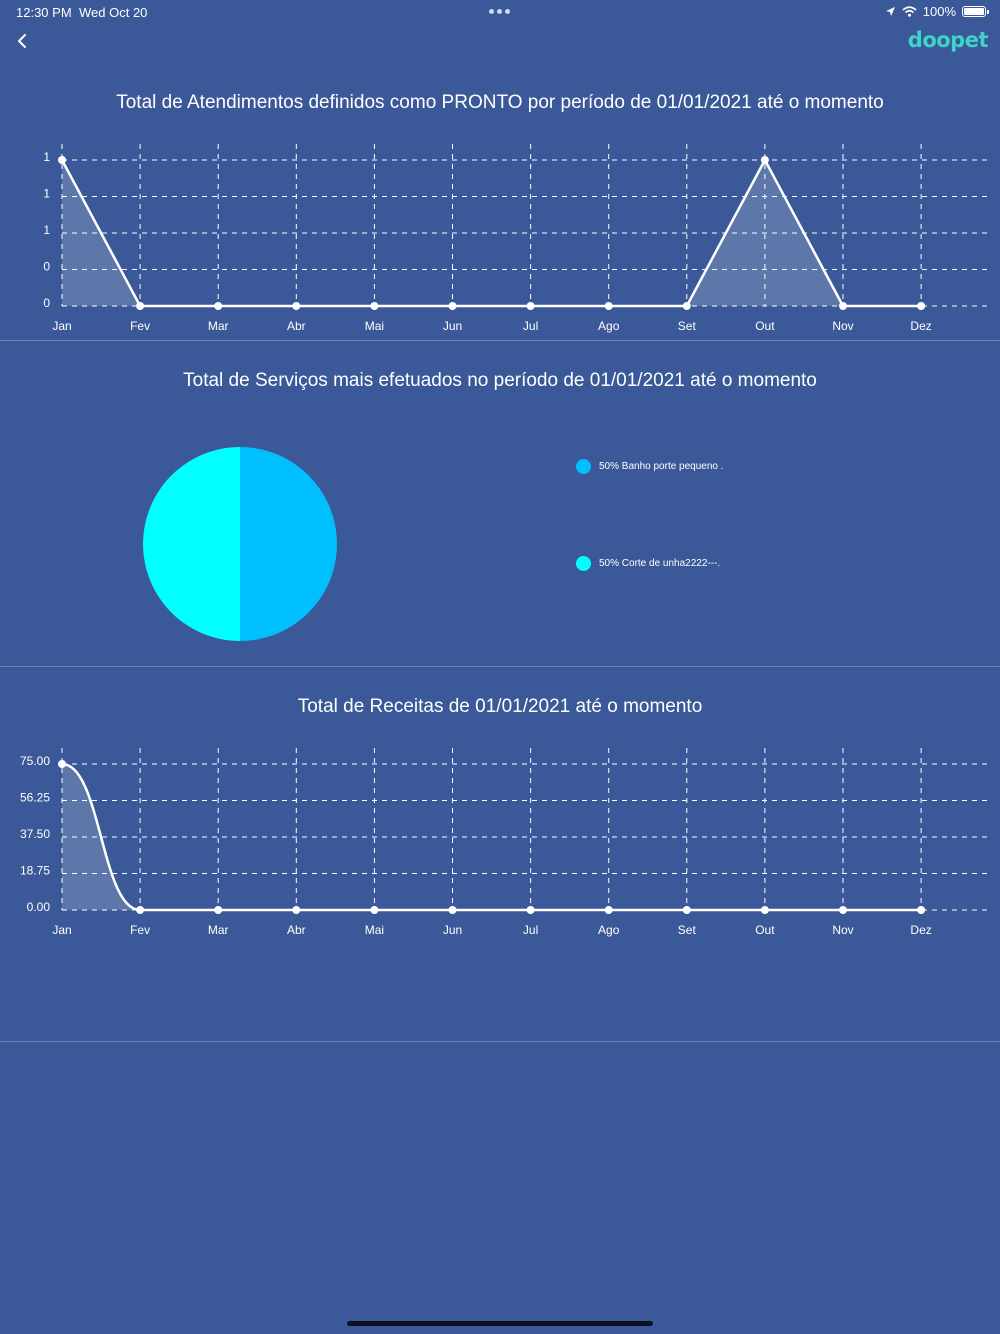  I want to click on legend-label-1: 50% Banho porte pequeno ., so click(661, 466).